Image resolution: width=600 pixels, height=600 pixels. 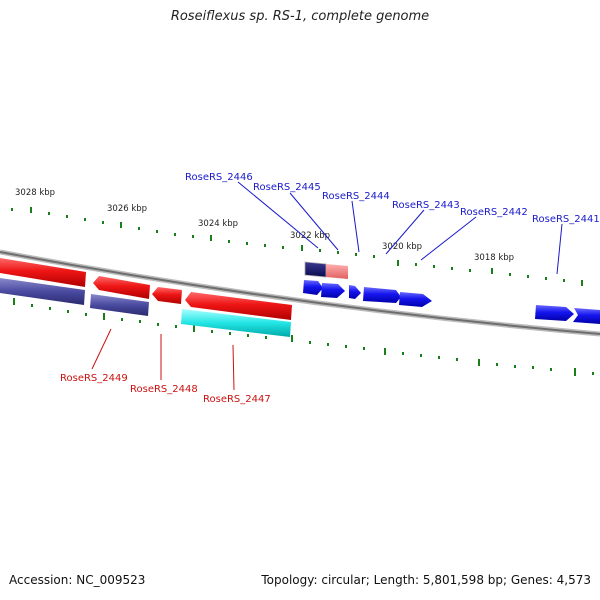 I want to click on gene-label-roseRS-2449: RoseRS_2449, so click(x=94, y=378).